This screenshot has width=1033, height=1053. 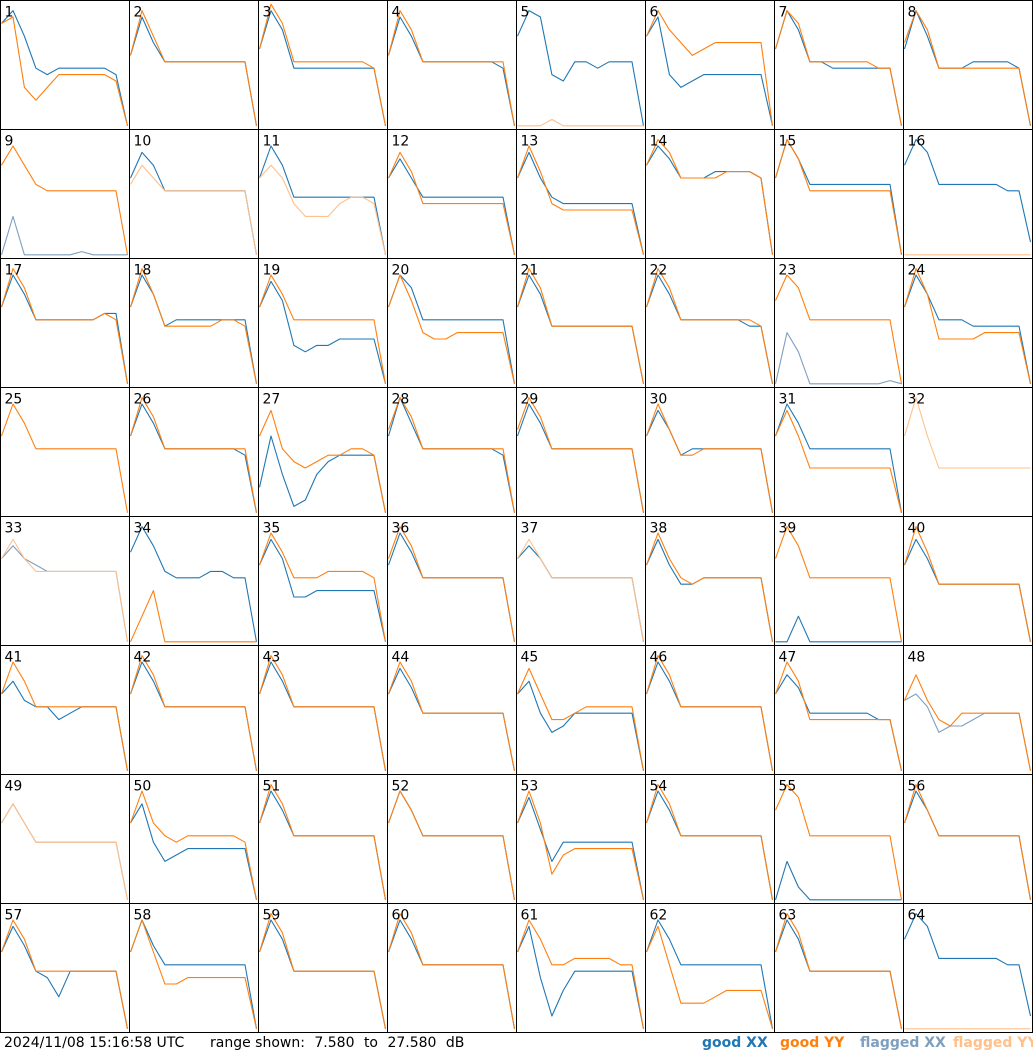 I want to click on panel-label: 60, so click(x=401, y=916).